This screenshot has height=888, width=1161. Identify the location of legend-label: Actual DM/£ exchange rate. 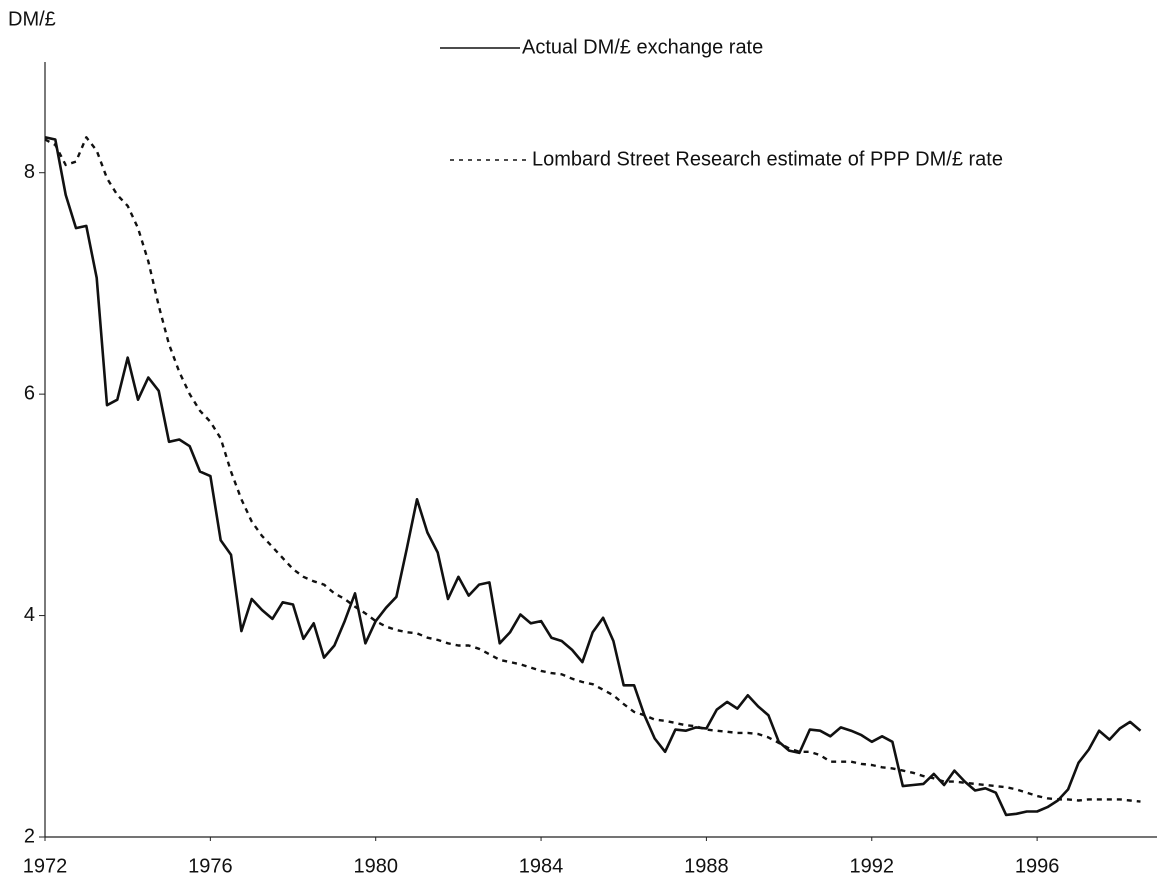
(642, 47).